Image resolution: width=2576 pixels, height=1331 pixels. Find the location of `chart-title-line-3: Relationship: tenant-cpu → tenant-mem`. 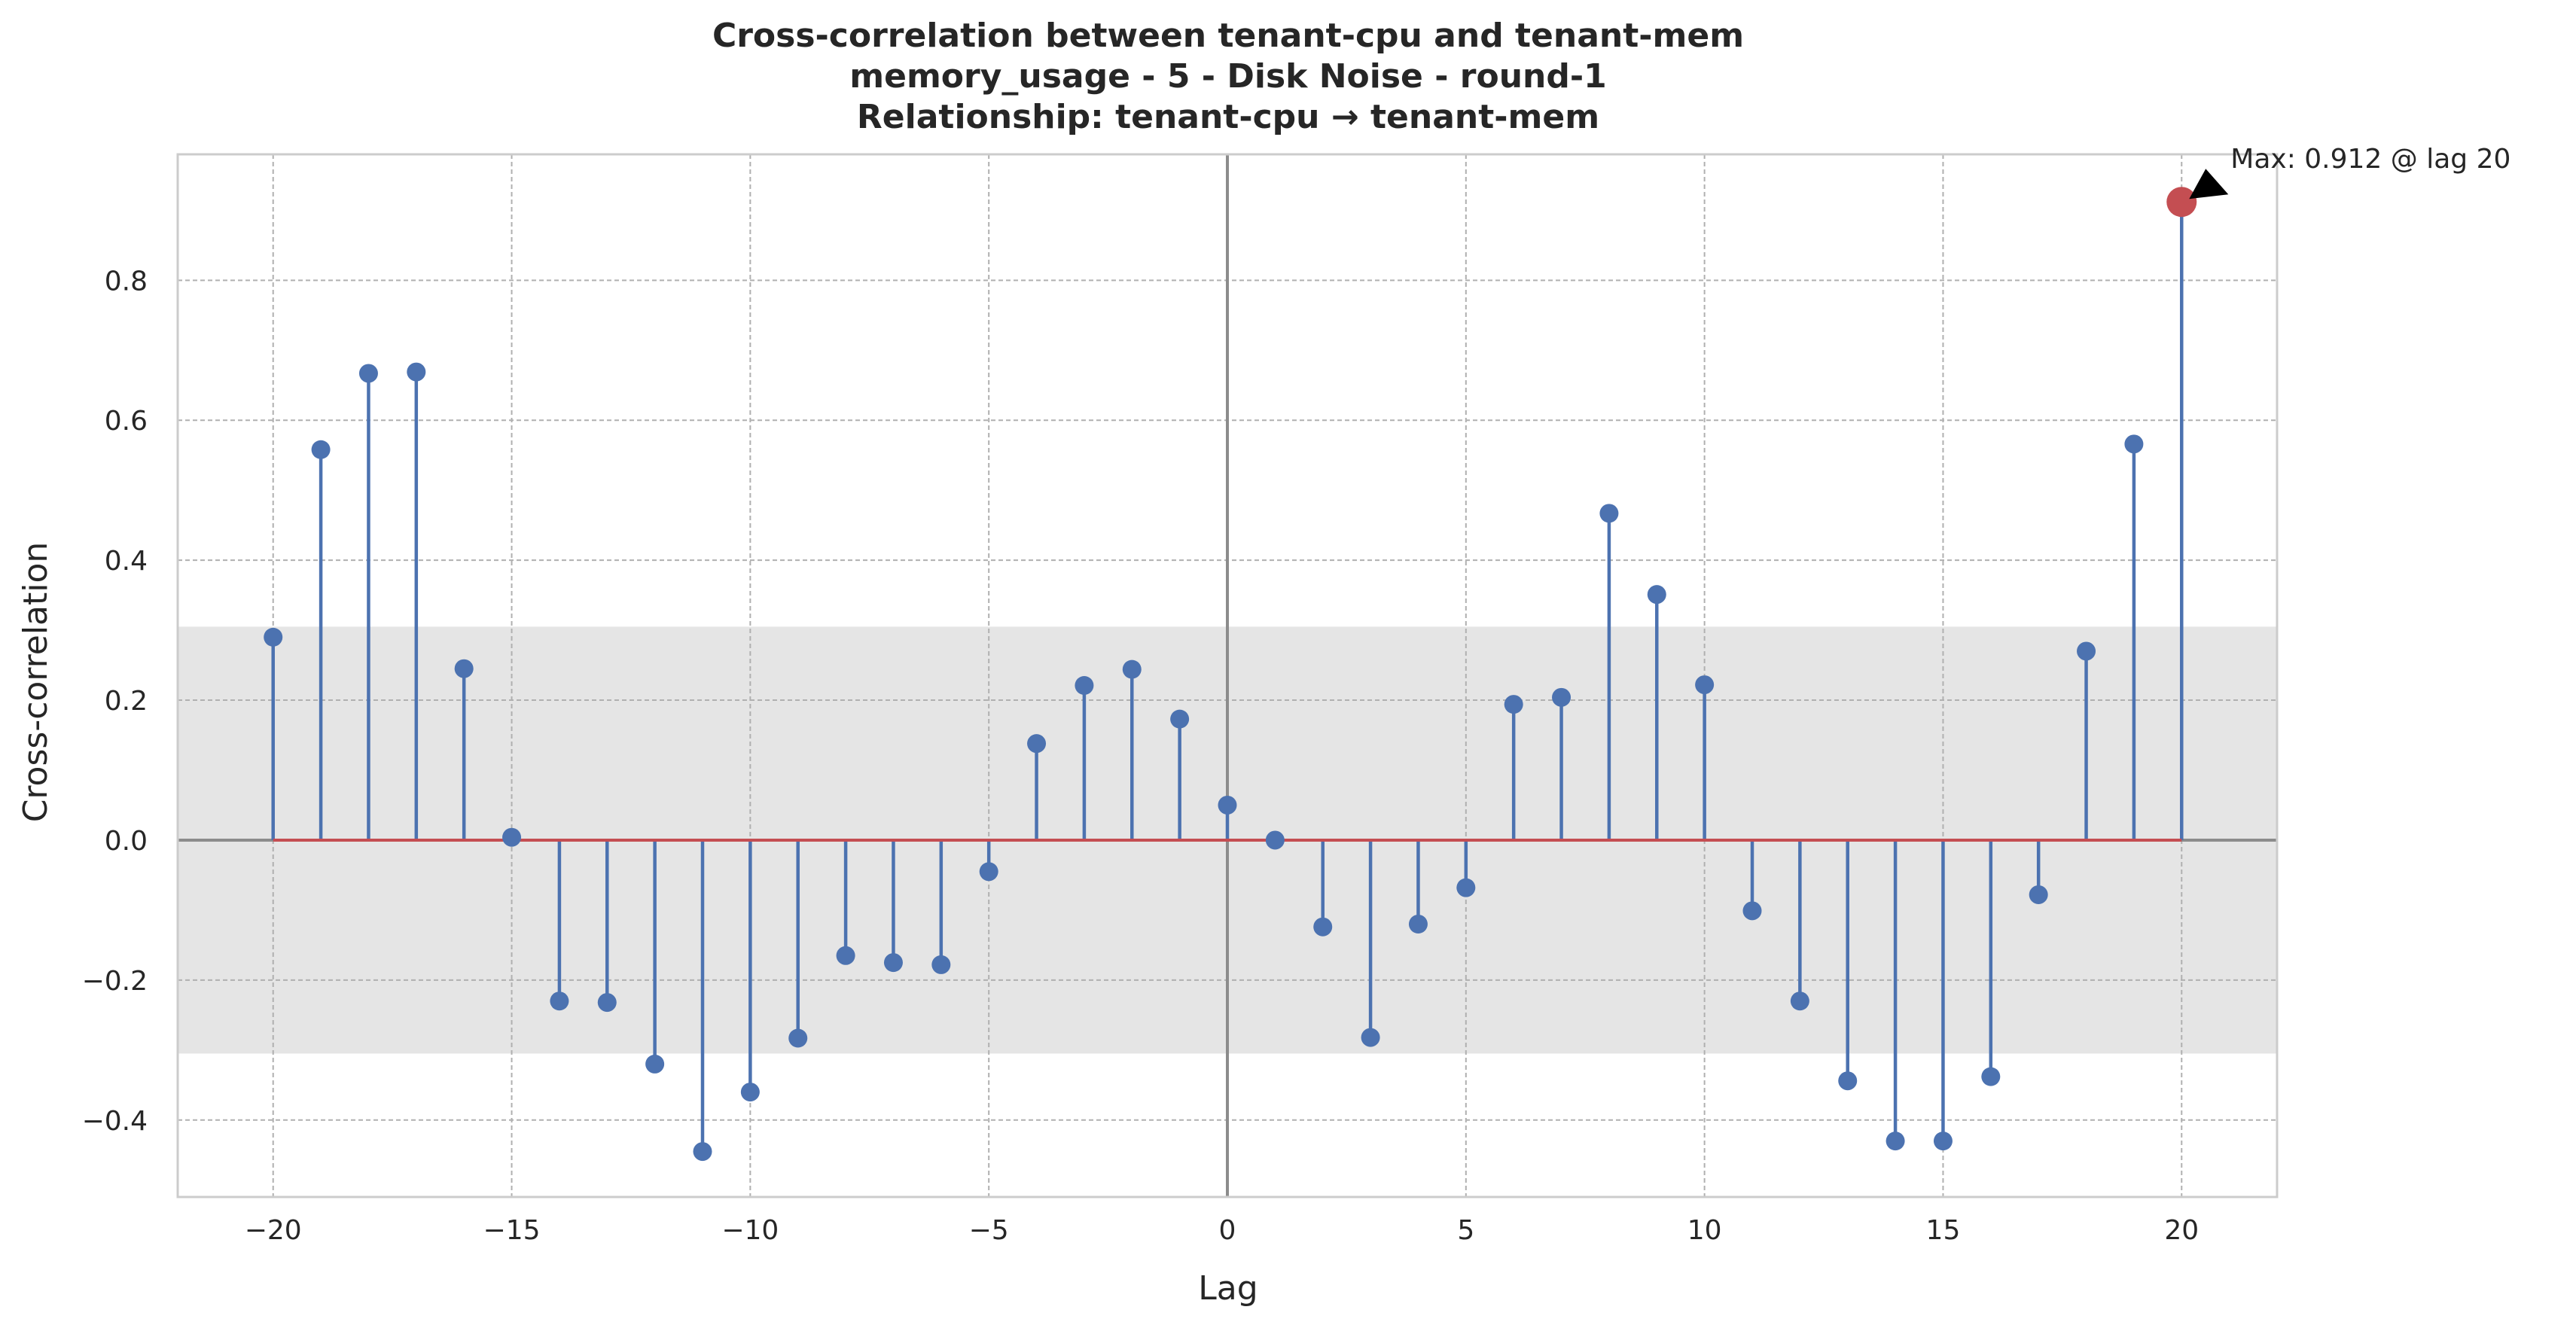

chart-title-line-3: Relationship: tenant-cpu → tenant-mem is located at coordinates (1228, 117).